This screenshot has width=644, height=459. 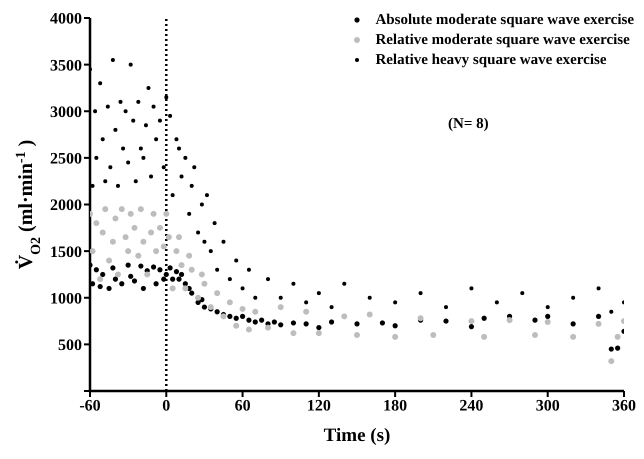 I want to click on x-tick-label: 180, so click(x=395, y=405).